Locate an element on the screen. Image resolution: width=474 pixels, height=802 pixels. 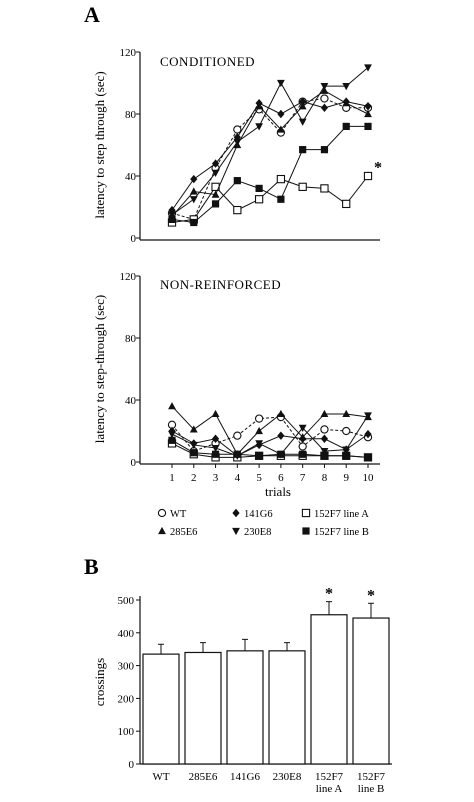
y-tick-label: 300 is located at coordinates (126, 667).